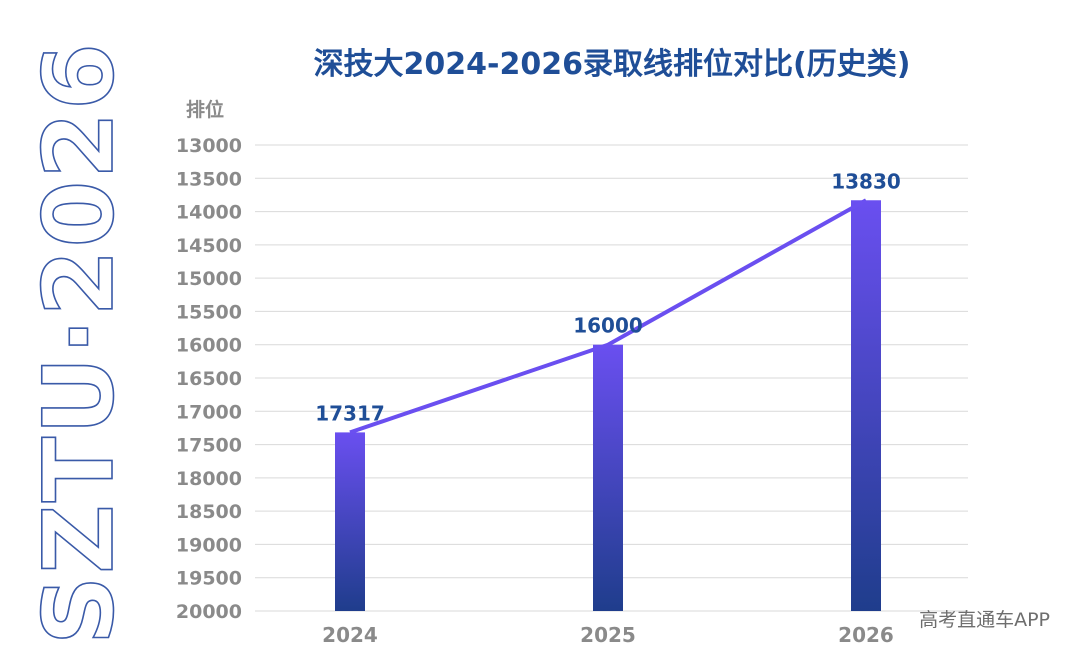 This screenshot has width=1080, height=659. Describe the element at coordinates (205, 109) in the screenshot. I see `y-axis-label: 排位` at that location.